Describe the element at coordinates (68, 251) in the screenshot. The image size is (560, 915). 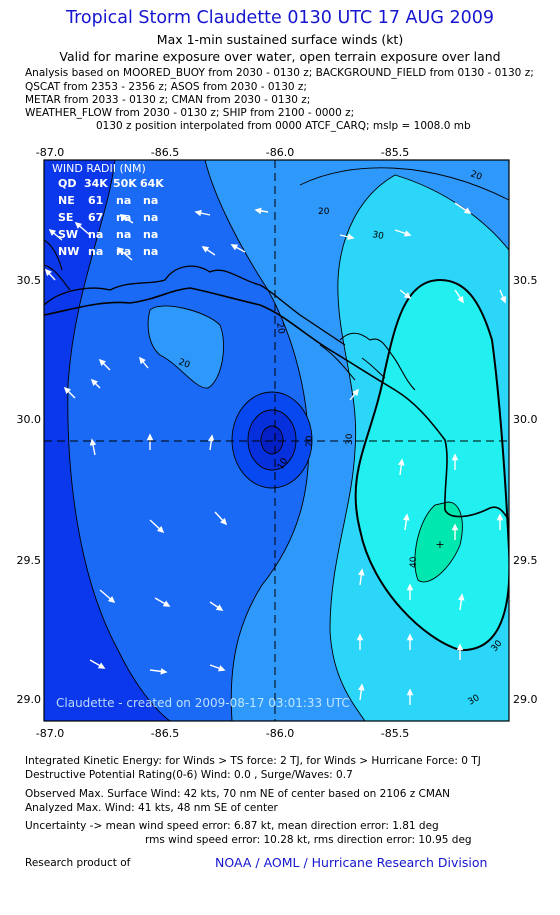
I see `wind-radii-quadrant: NW` at that location.